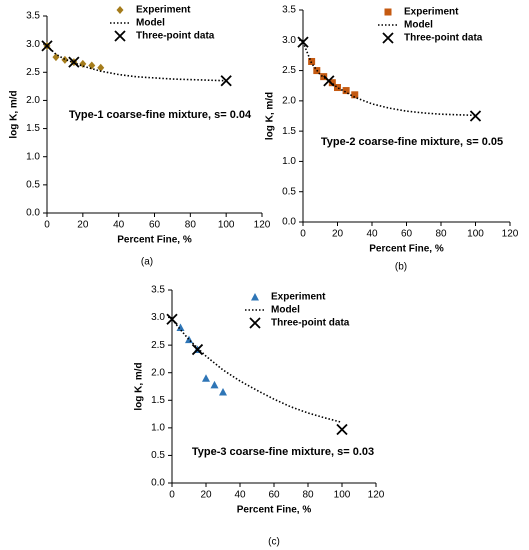  I want to click on caption: (c), so click(274, 542).